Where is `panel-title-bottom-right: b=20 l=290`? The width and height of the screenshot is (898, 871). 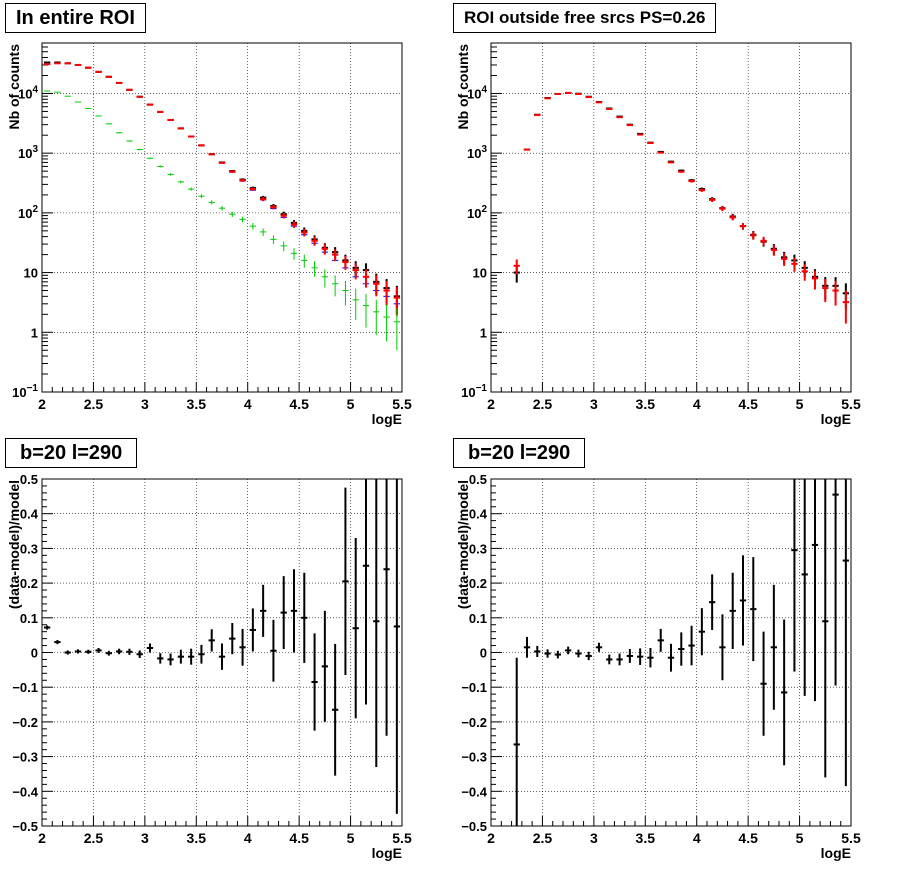 panel-title-bottom-right: b=20 l=290 is located at coordinates (519, 453).